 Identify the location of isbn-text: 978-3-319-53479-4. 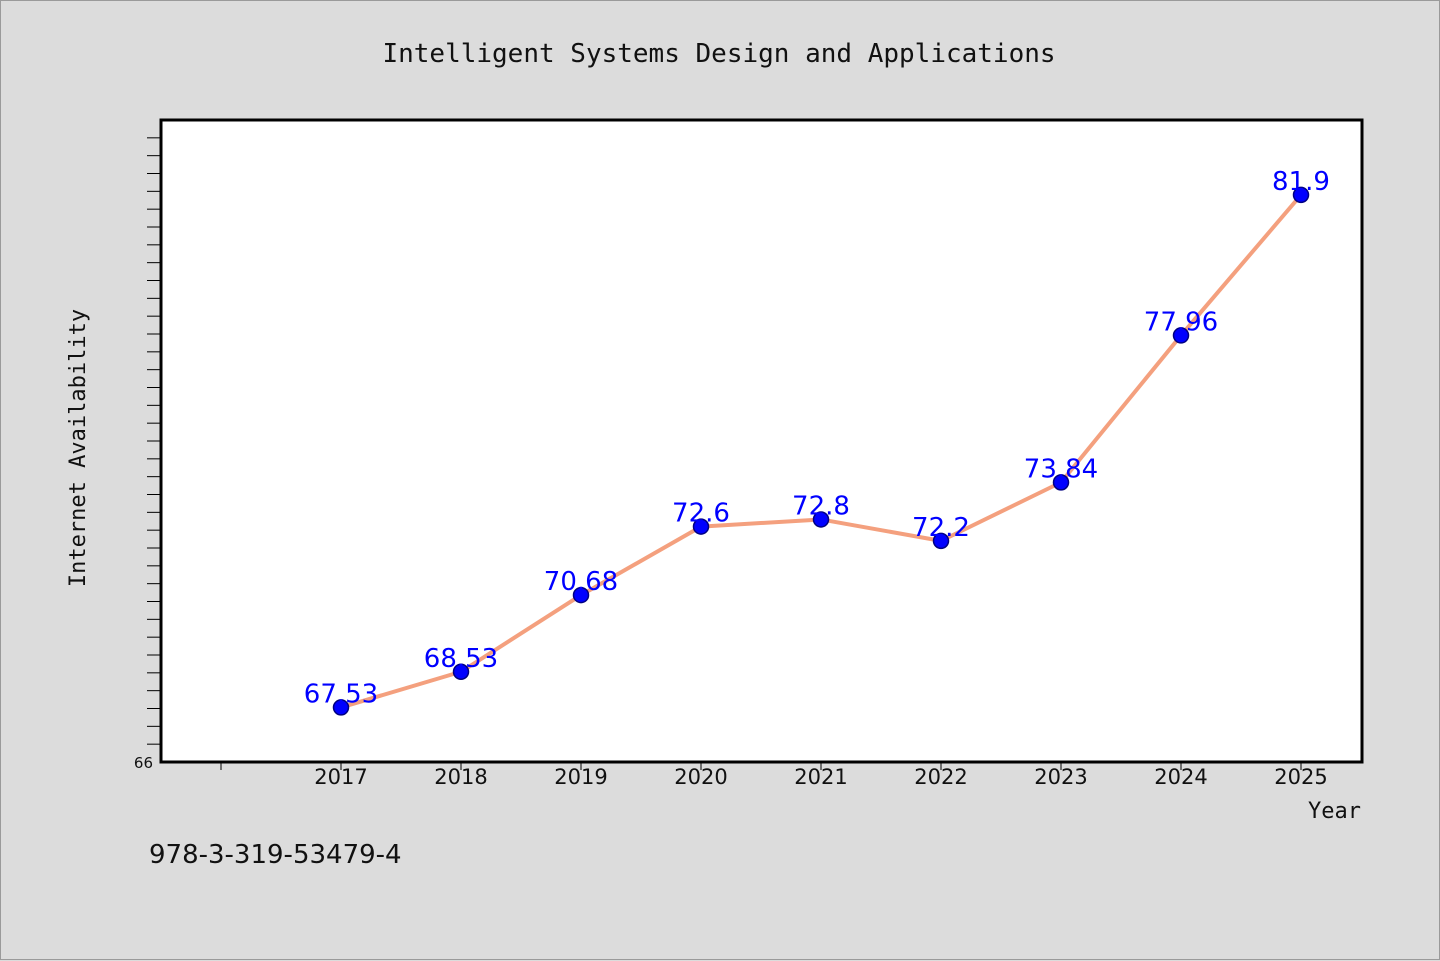
(275, 855).